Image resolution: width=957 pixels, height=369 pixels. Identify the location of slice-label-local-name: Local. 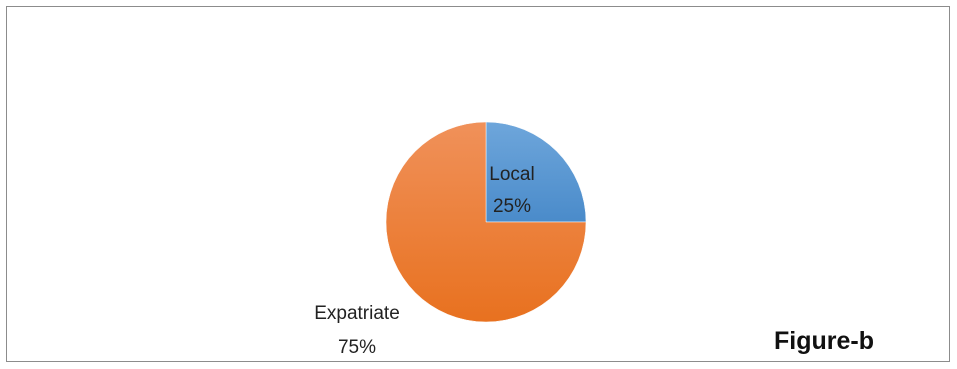
(511, 174).